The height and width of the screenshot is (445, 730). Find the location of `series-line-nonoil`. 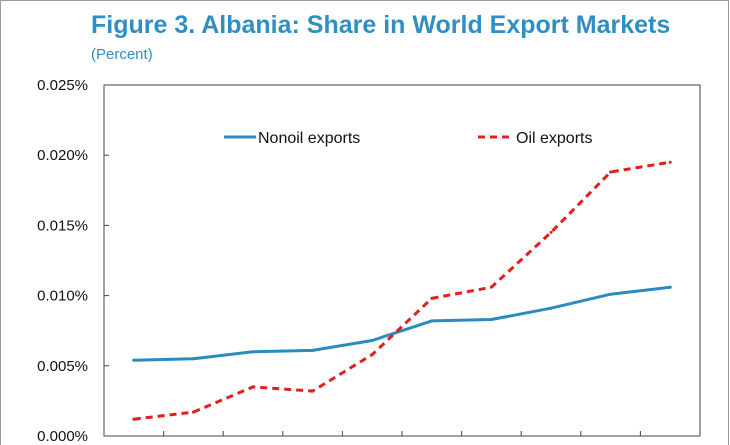

series-line-nonoil is located at coordinates (402, 323).